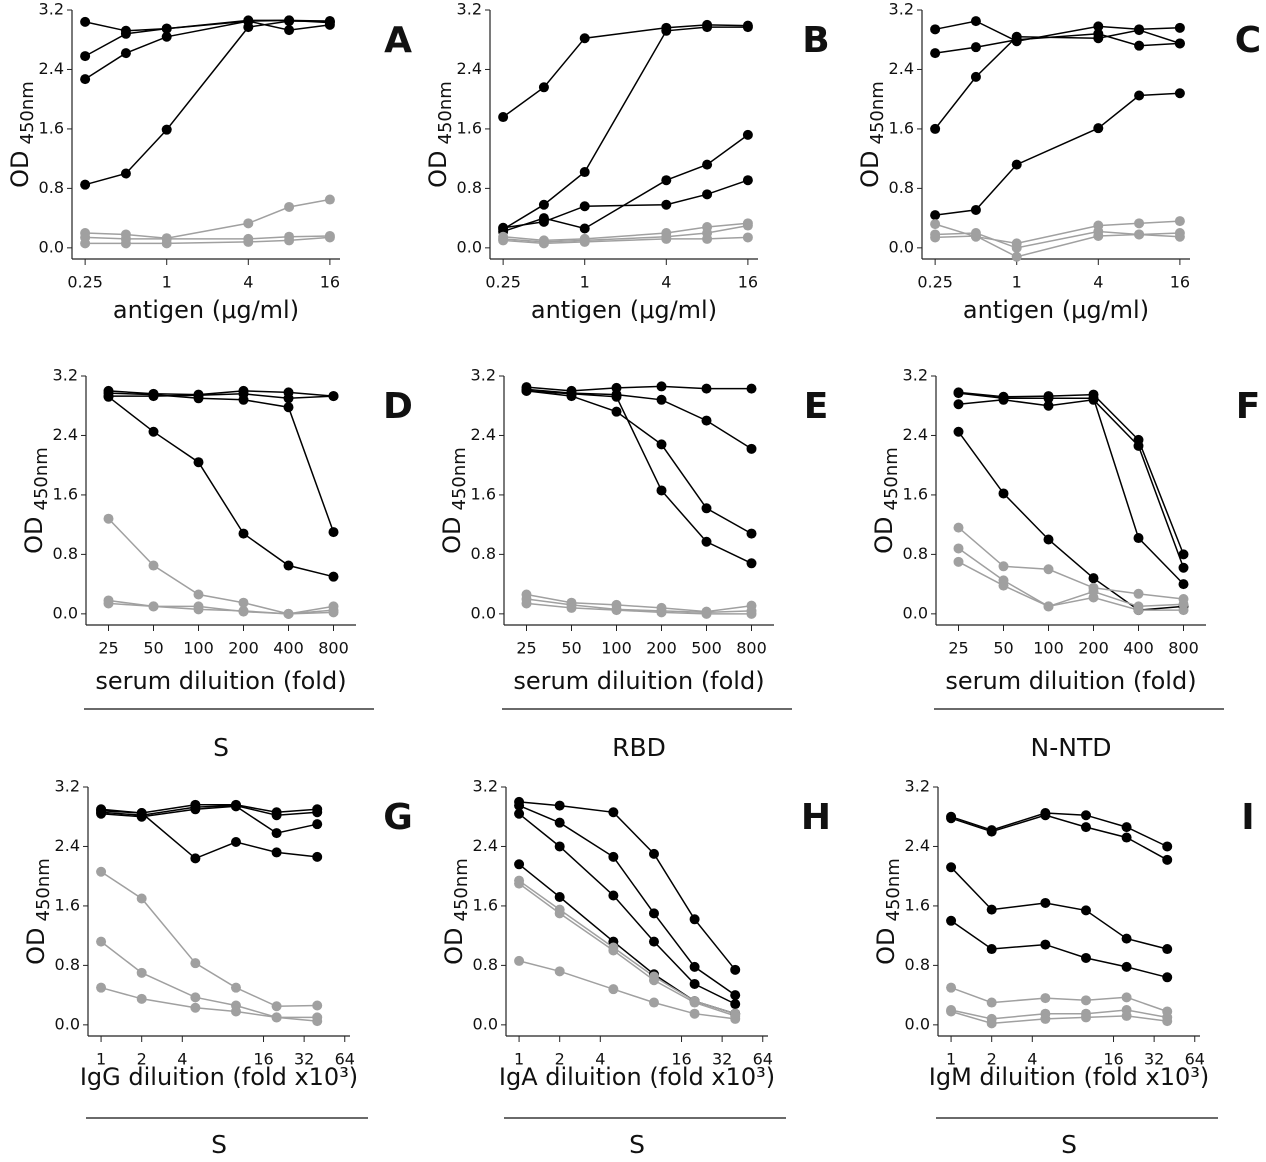  Describe the element at coordinates (243, 648) in the screenshot. I see `x-tick-label: 200` at that location.